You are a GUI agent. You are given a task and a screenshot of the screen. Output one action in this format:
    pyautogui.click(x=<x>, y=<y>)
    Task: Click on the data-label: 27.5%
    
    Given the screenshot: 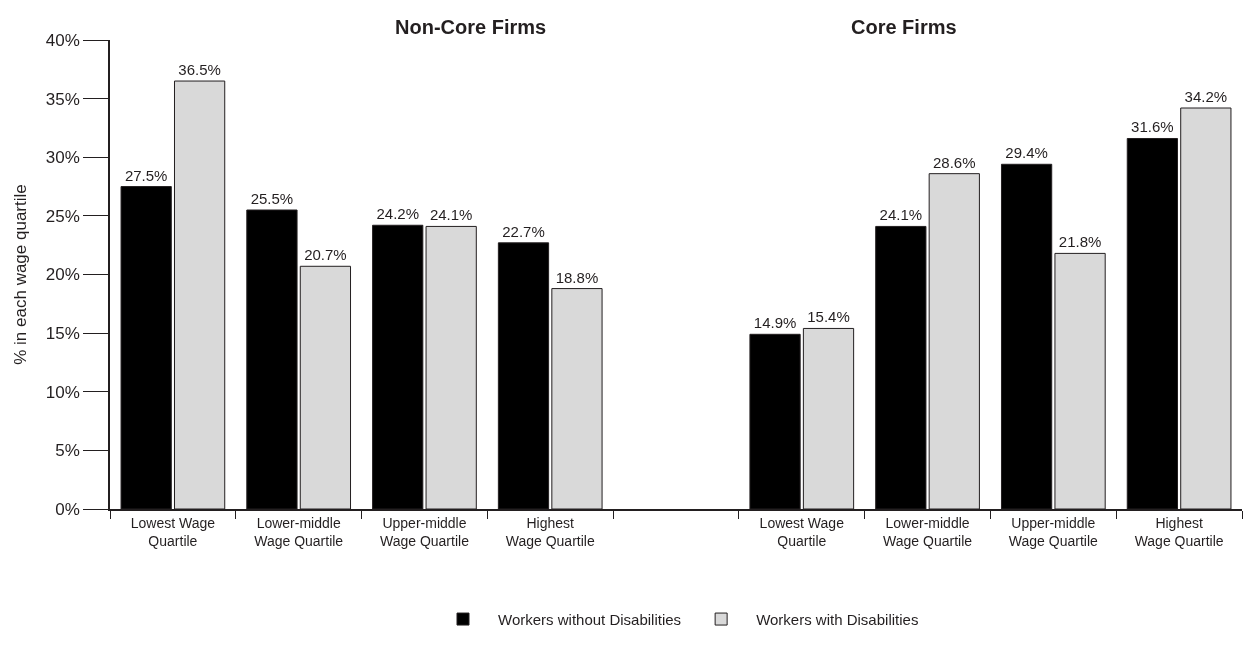 What is the action you would take?
    pyautogui.click(x=146, y=175)
    